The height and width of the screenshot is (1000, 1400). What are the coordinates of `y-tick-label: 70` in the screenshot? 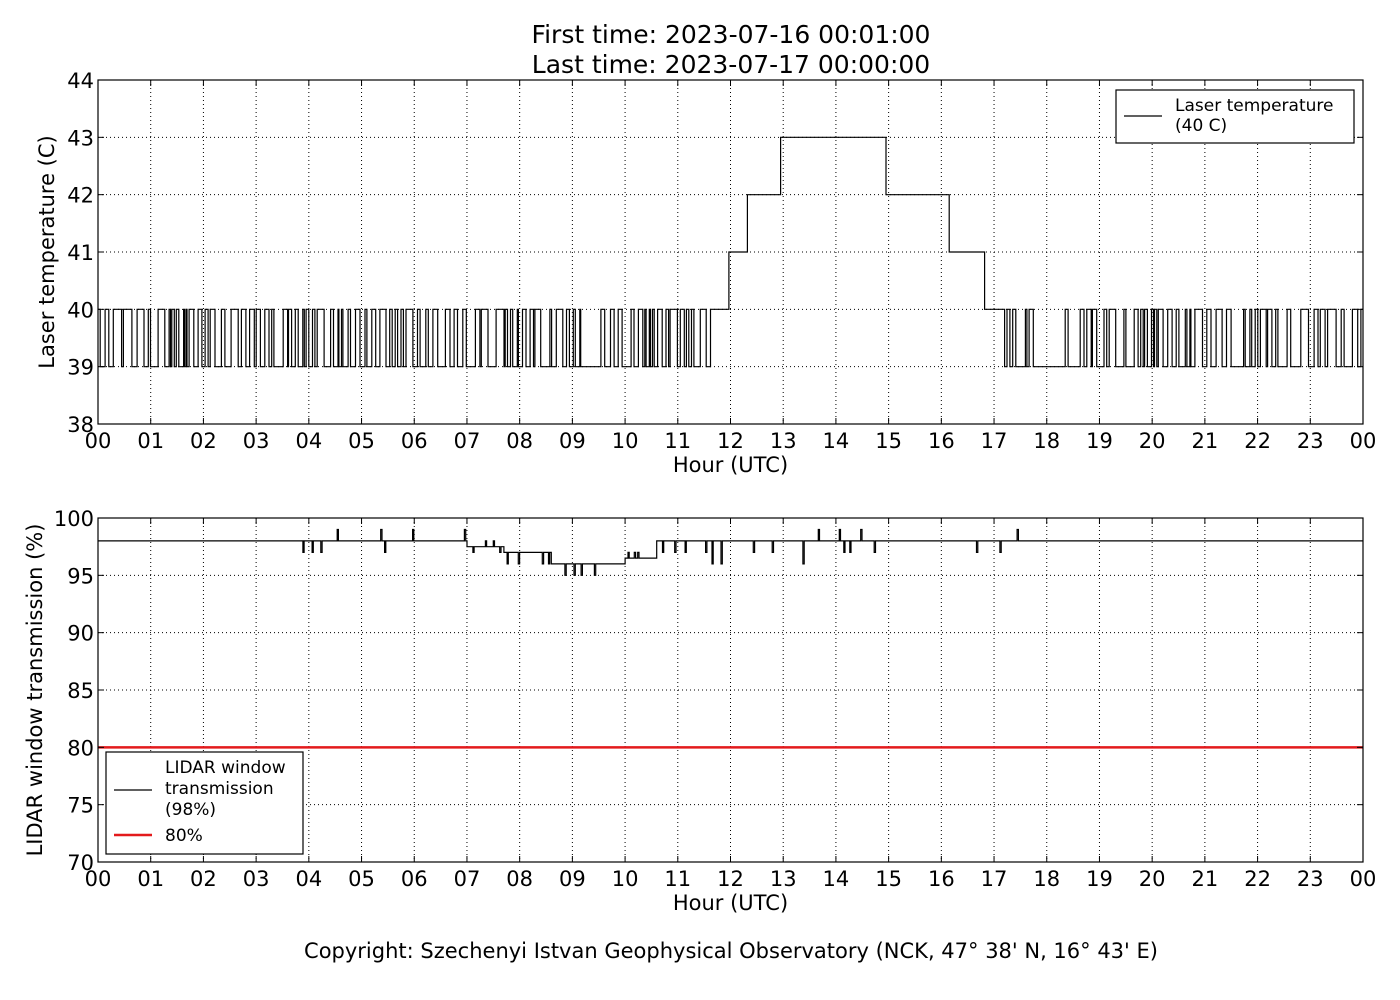 It's located at (80, 863).